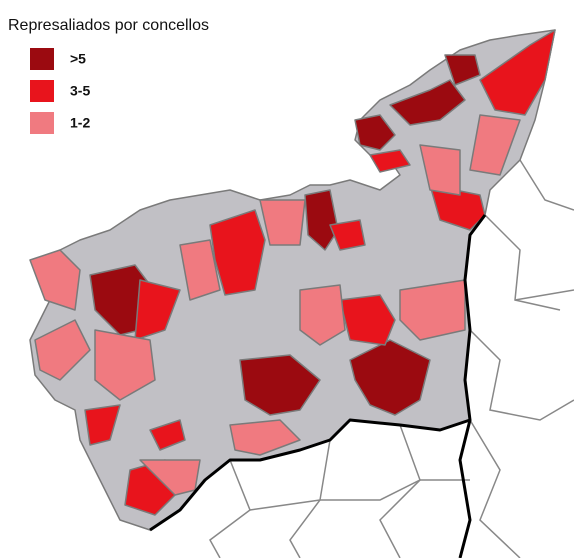 The width and height of the screenshot is (574, 558). I want to click on map-title: Represaliados por concellos, so click(108, 25).